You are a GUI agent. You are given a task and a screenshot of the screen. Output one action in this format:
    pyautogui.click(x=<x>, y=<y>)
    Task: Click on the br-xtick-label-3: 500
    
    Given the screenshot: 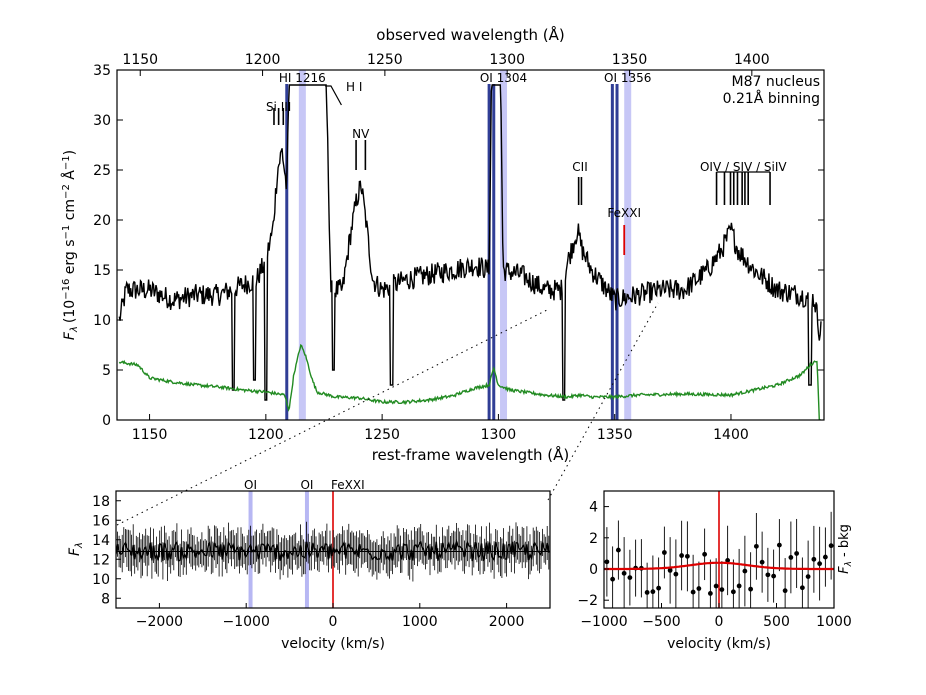 What is the action you would take?
    pyautogui.click(x=776, y=622)
    